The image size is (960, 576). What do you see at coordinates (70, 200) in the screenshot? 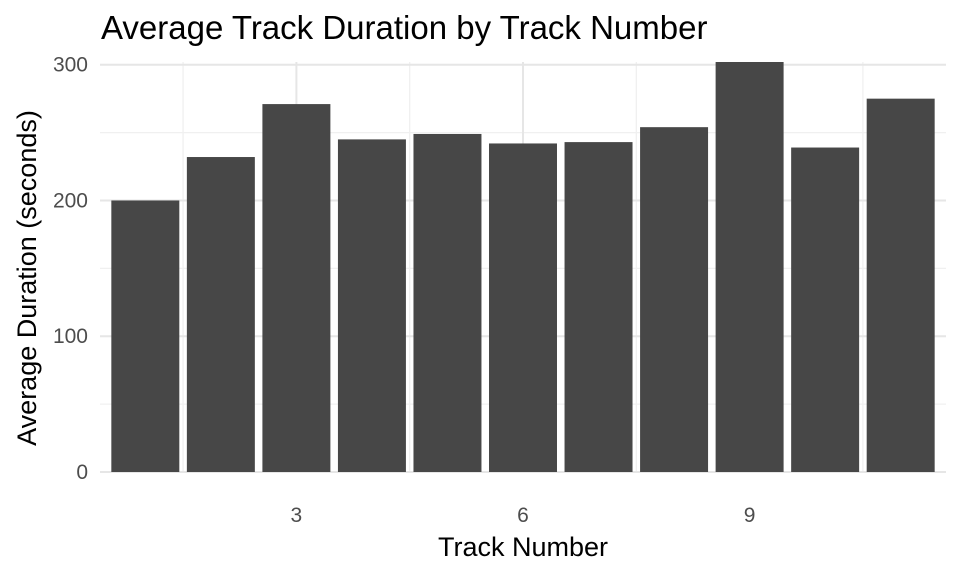
I see `y-tick-label: 200` at bounding box center [70, 200].